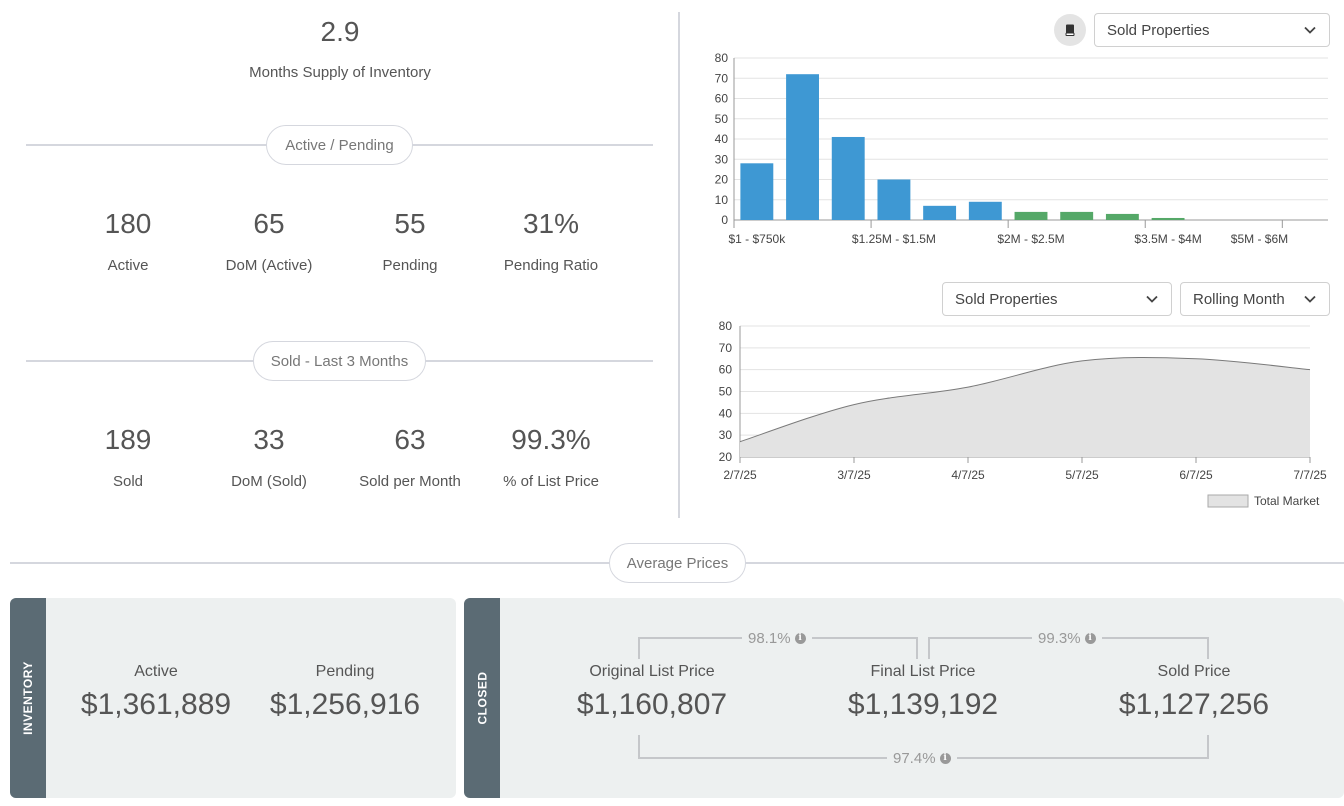 The height and width of the screenshot is (806, 1344). I want to click on legend-swatch, so click(1228, 501).